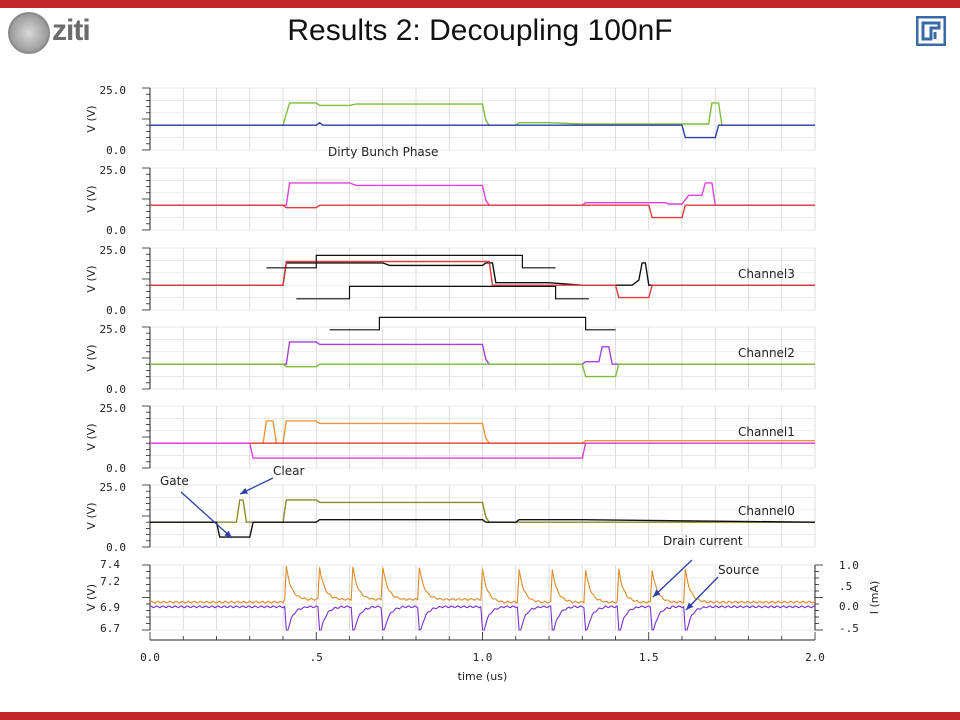 The height and width of the screenshot is (720, 960). What do you see at coordinates (113, 90) in the screenshot?
I see `panel-0-ytick-top: 25.0` at bounding box center [113, 90].